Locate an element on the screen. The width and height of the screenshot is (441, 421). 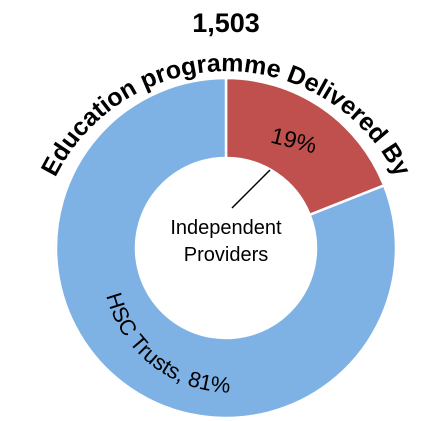
leader-line is located at coordinates (251, 189).